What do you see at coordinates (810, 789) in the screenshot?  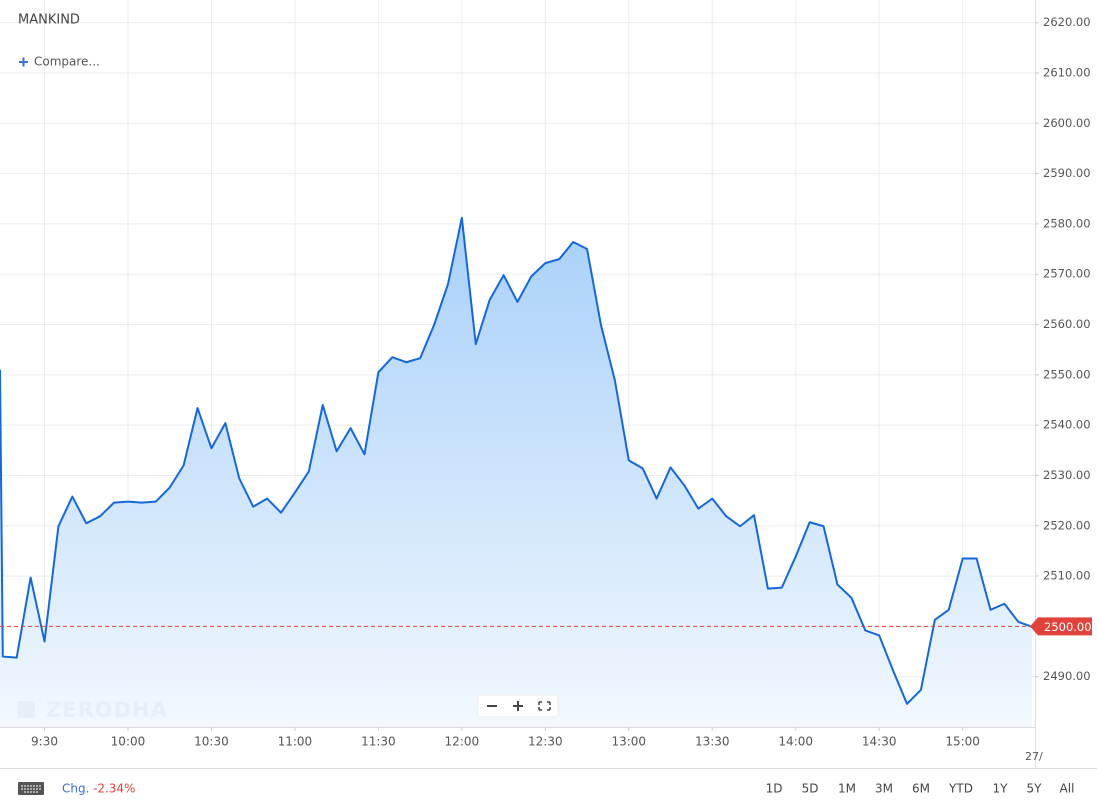 I see `range-button: 5D` at bounding box center [810, 789].